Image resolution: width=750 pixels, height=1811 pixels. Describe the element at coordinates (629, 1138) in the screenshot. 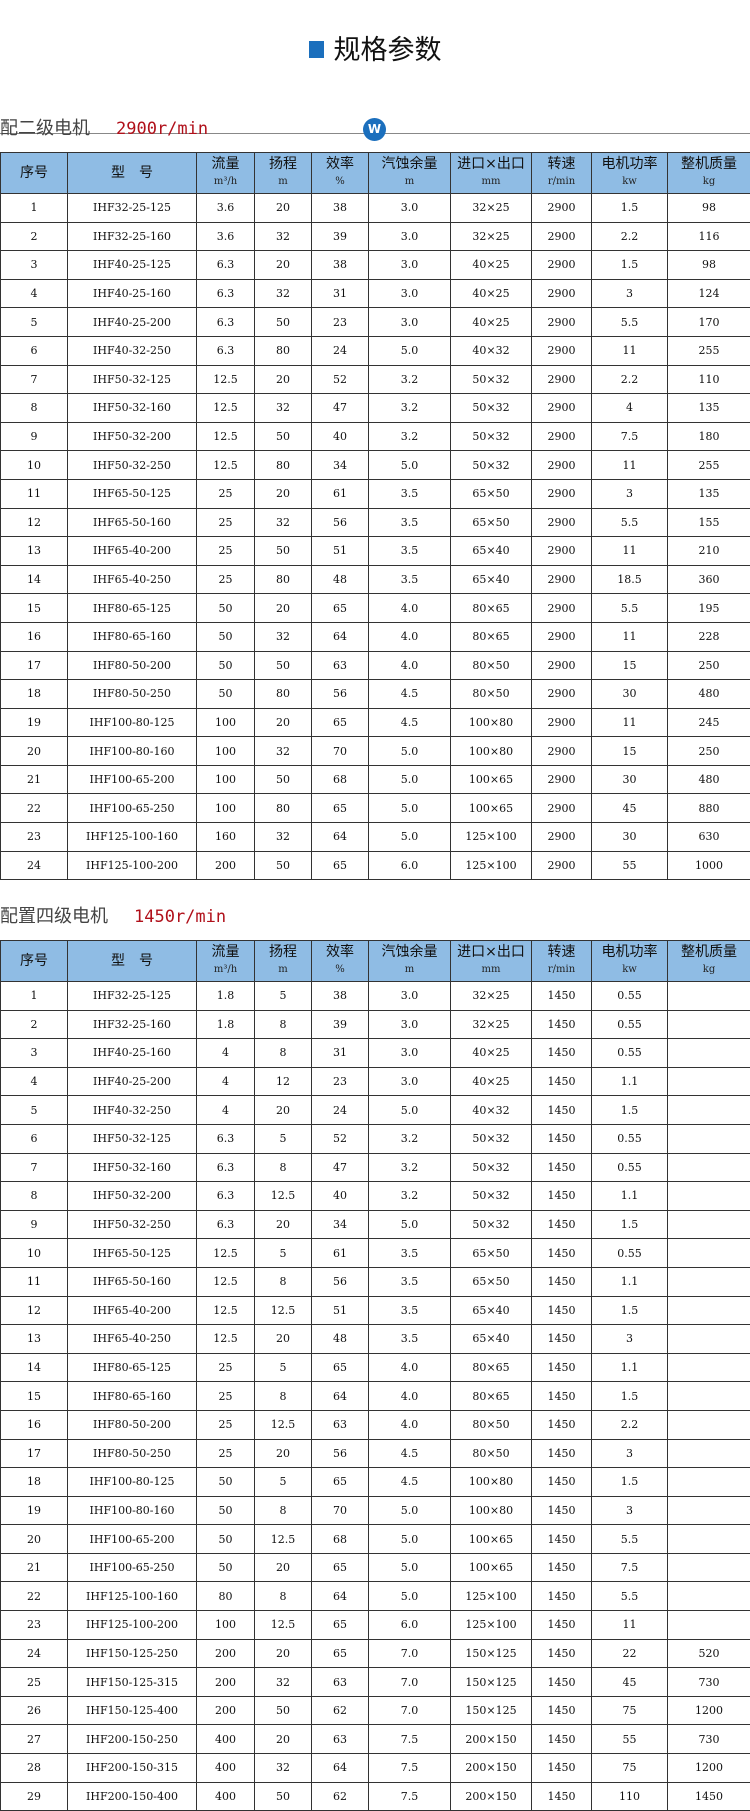

I see `table-cell: 0.55` at that location.